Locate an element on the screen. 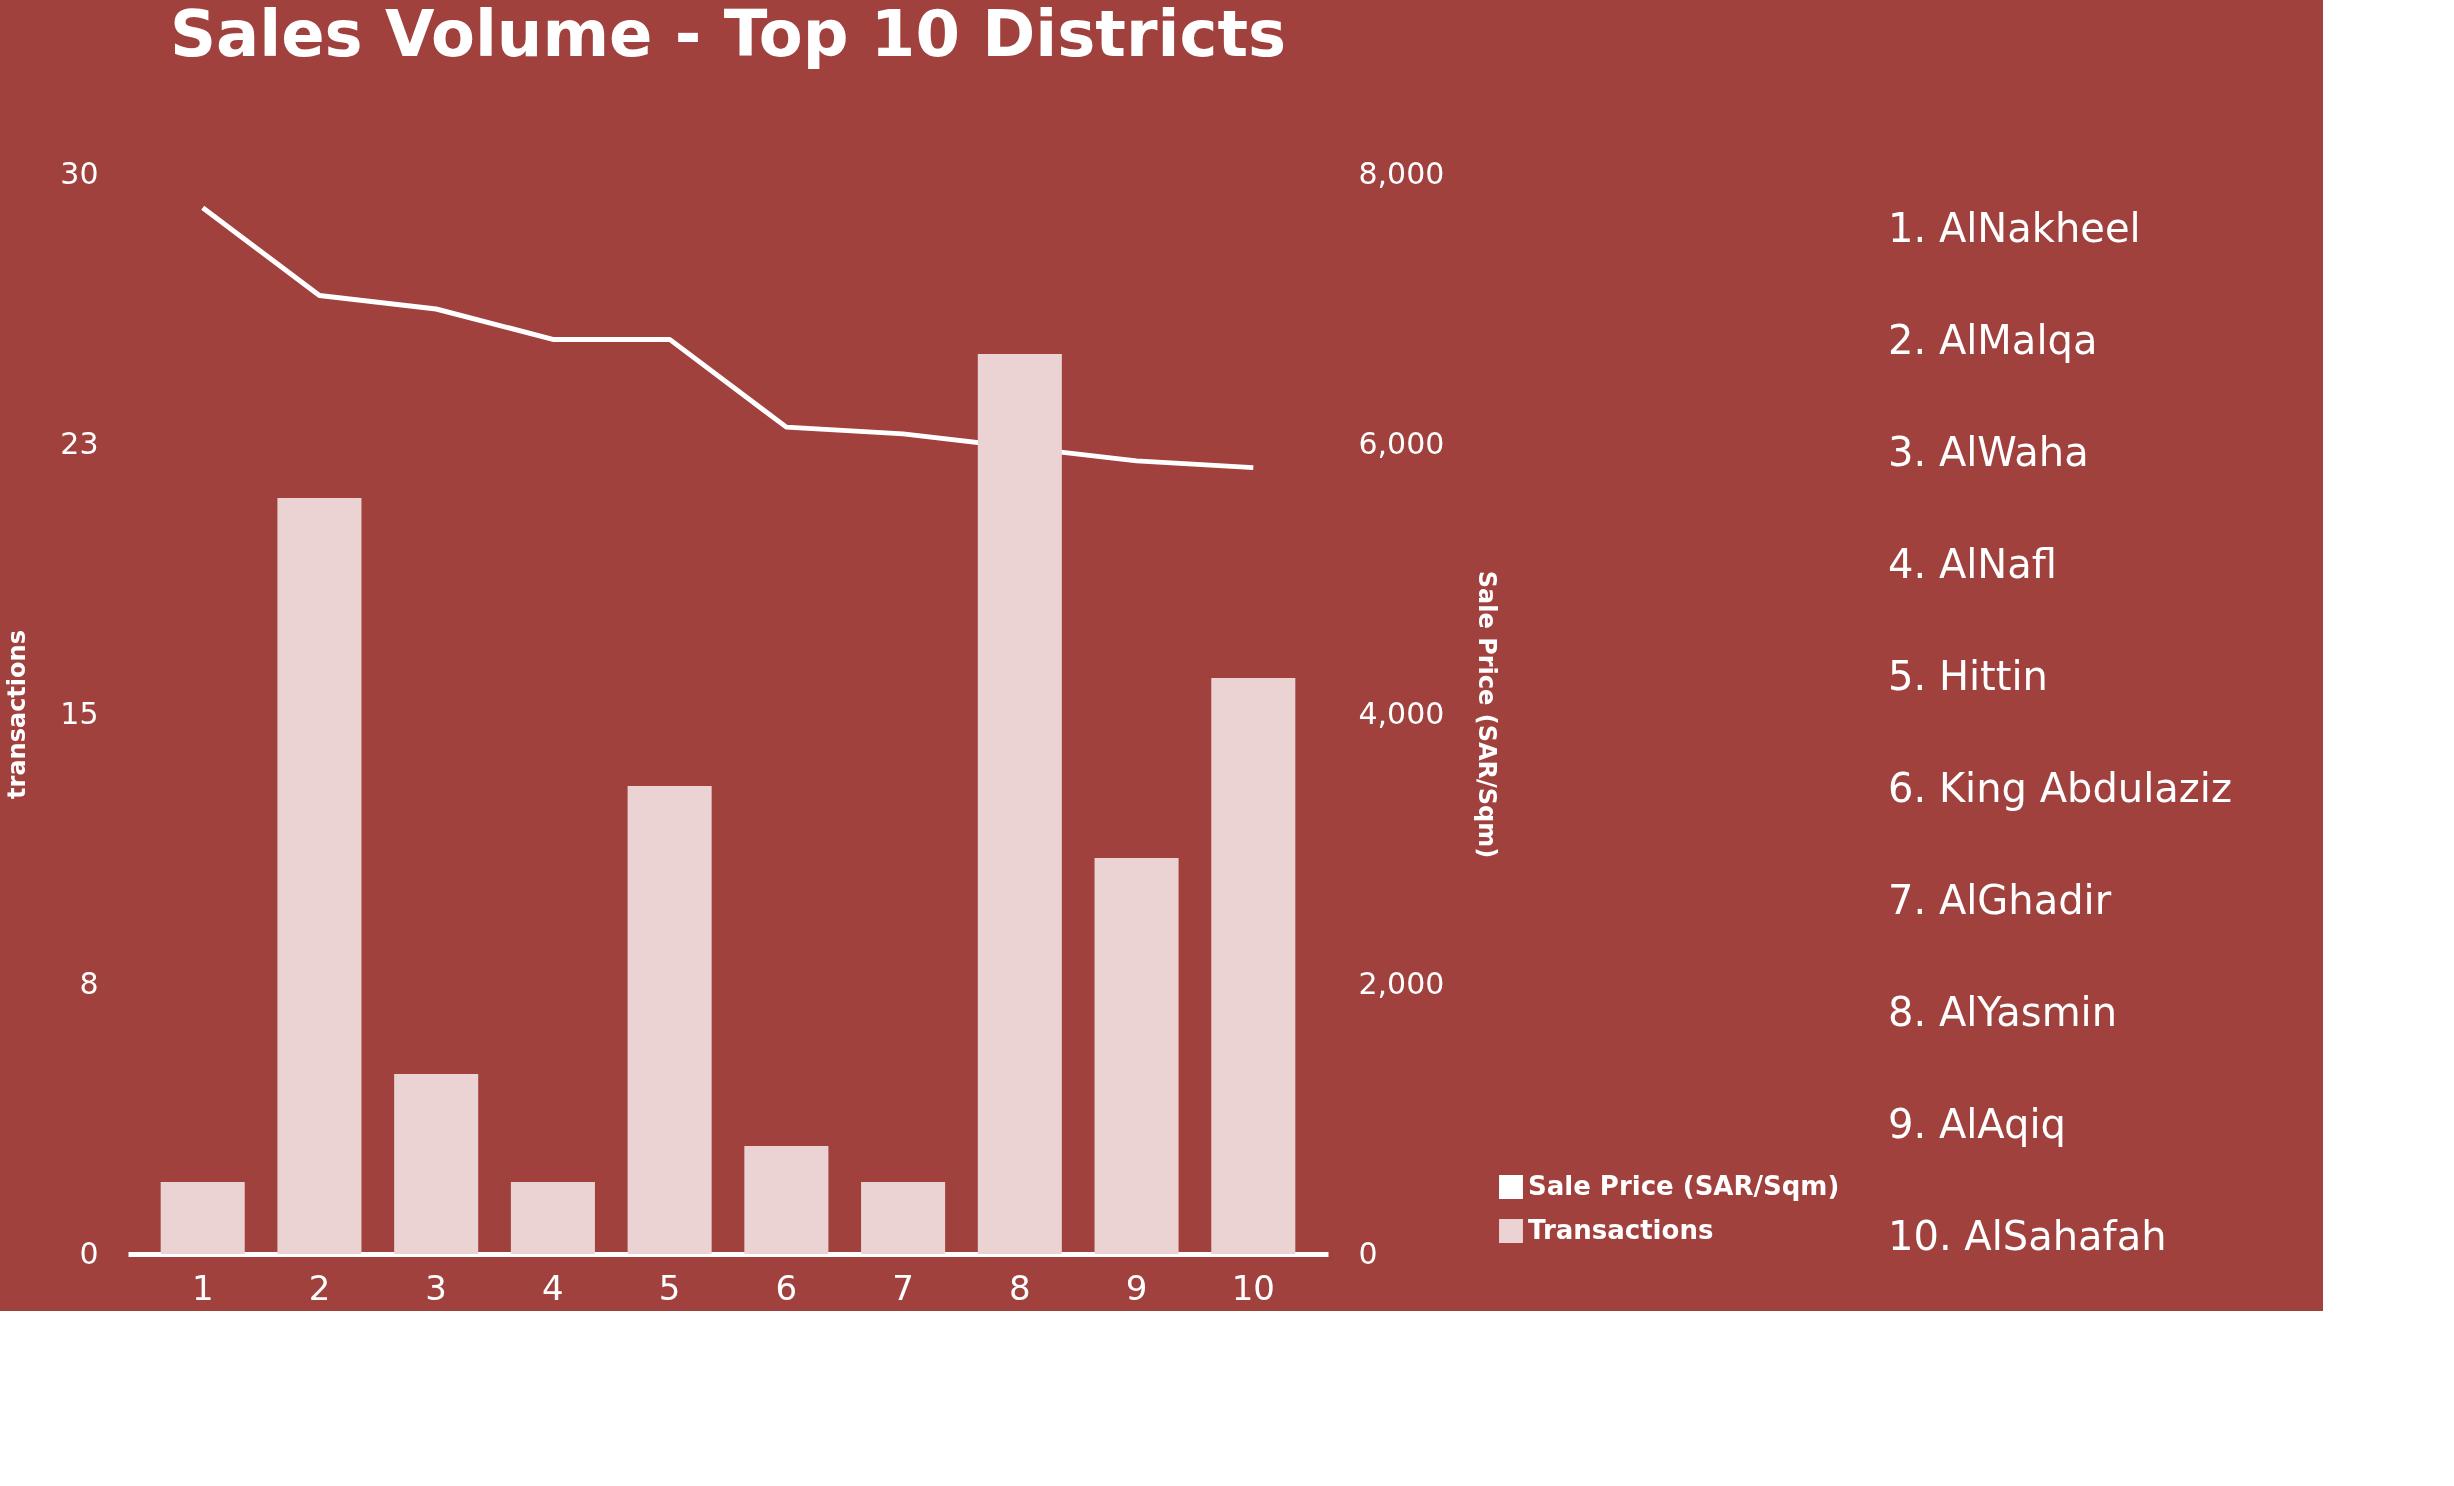 This screenshot has width=2454, height=1486. text: 8. AlYasmin is located at coordinates (2003, 1012).